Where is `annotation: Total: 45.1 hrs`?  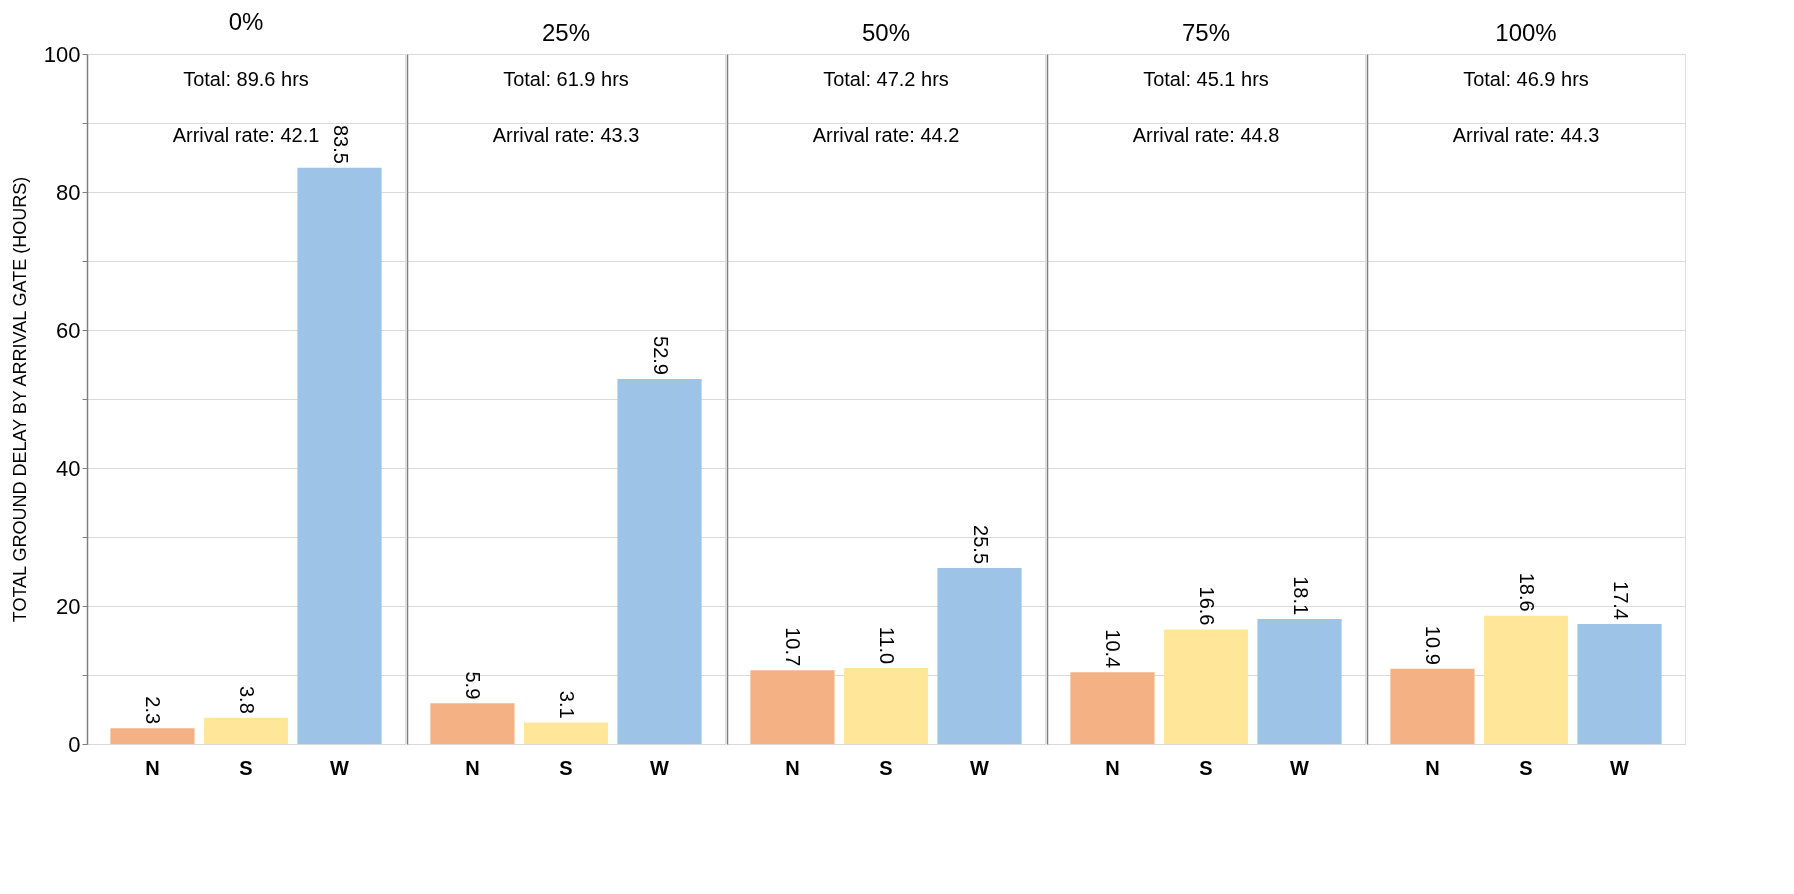
annotation: Total: 45.1 hrs is located at coordinates (1206, 79).